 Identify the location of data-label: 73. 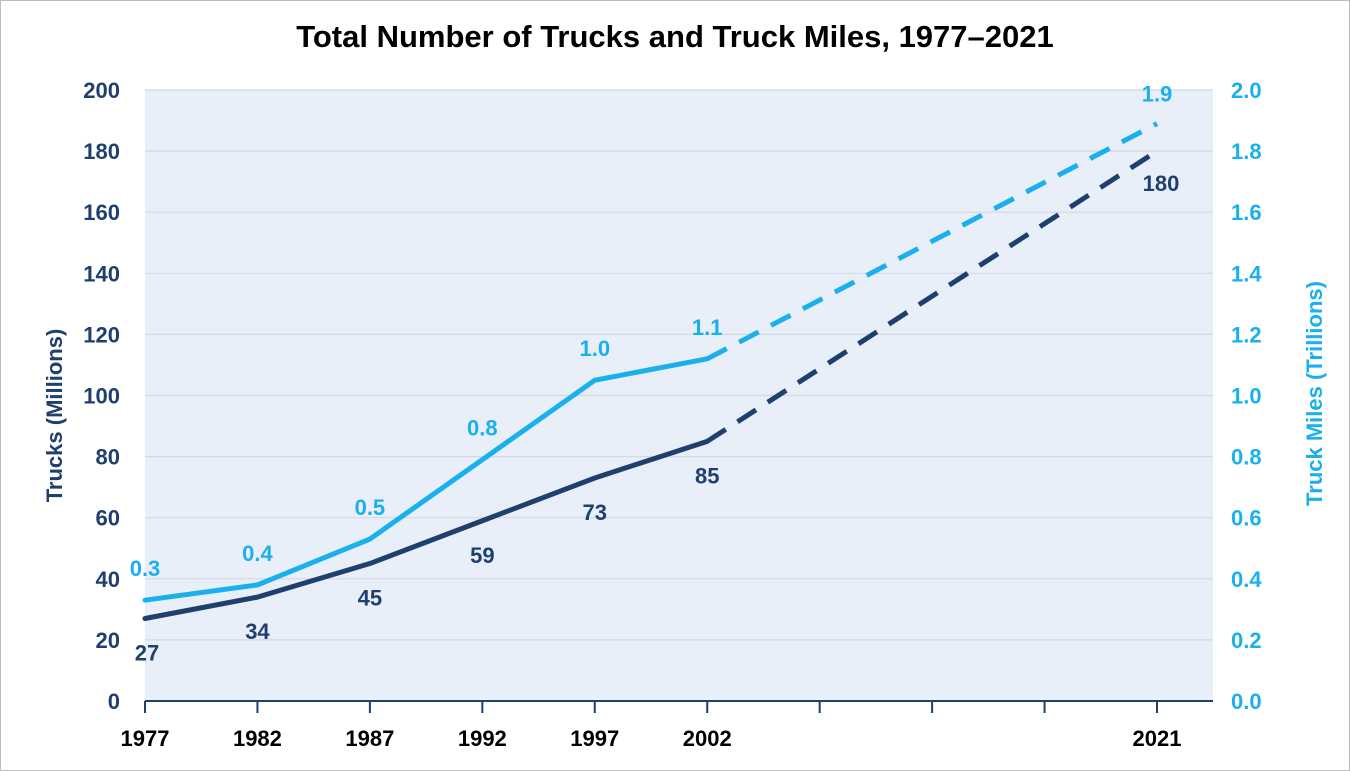
(595, 512).